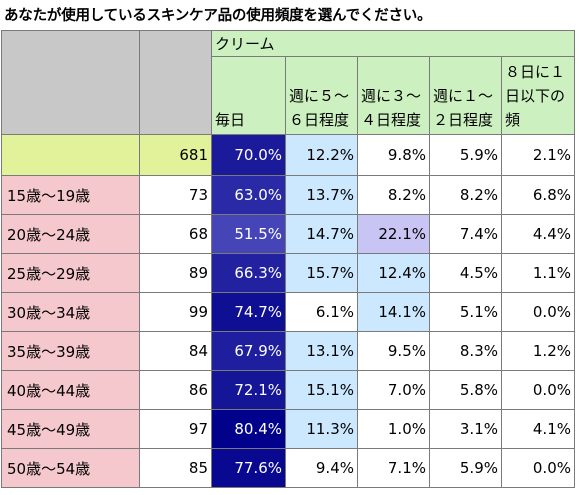 This screenshot has height=495, width=579. Describe the element at coordinates (321, 351) in the screenshot. I see `heat-cell: 13.1%` at that location.